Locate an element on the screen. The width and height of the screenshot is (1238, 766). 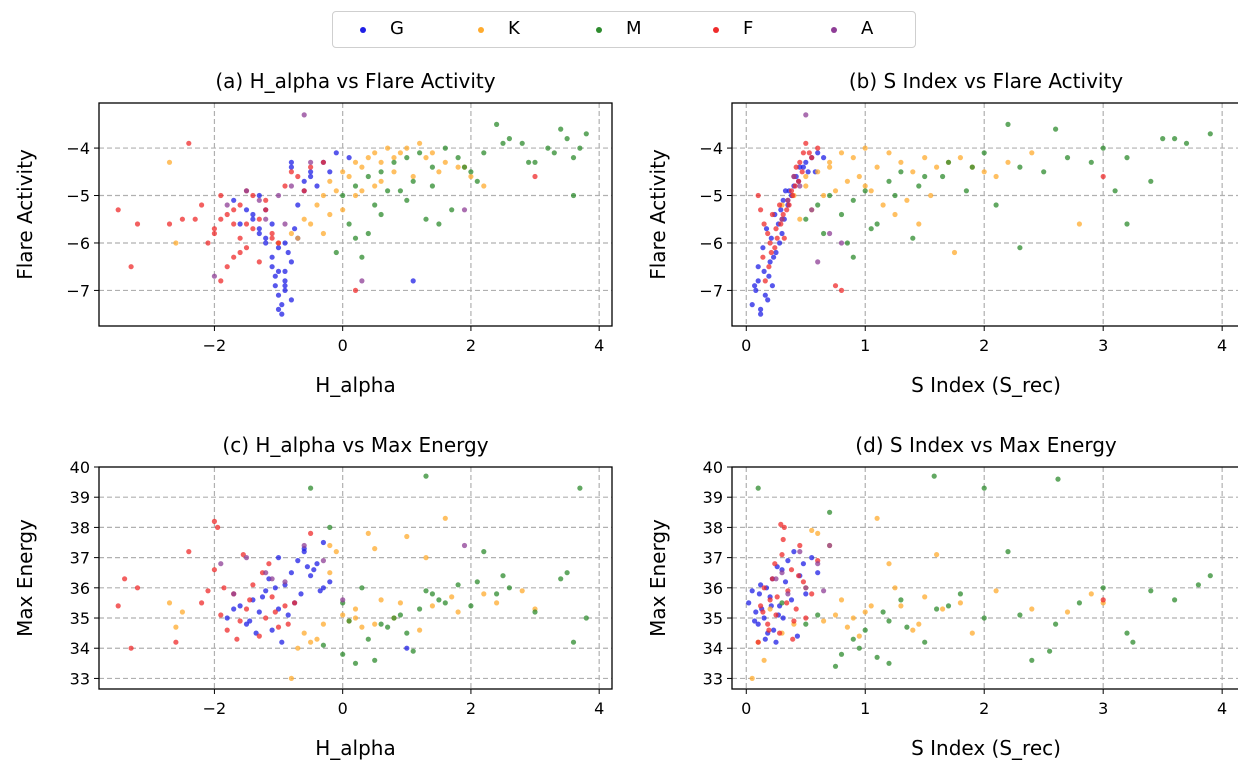
y-tick-label: 35 is located at coordinates (80, 618).